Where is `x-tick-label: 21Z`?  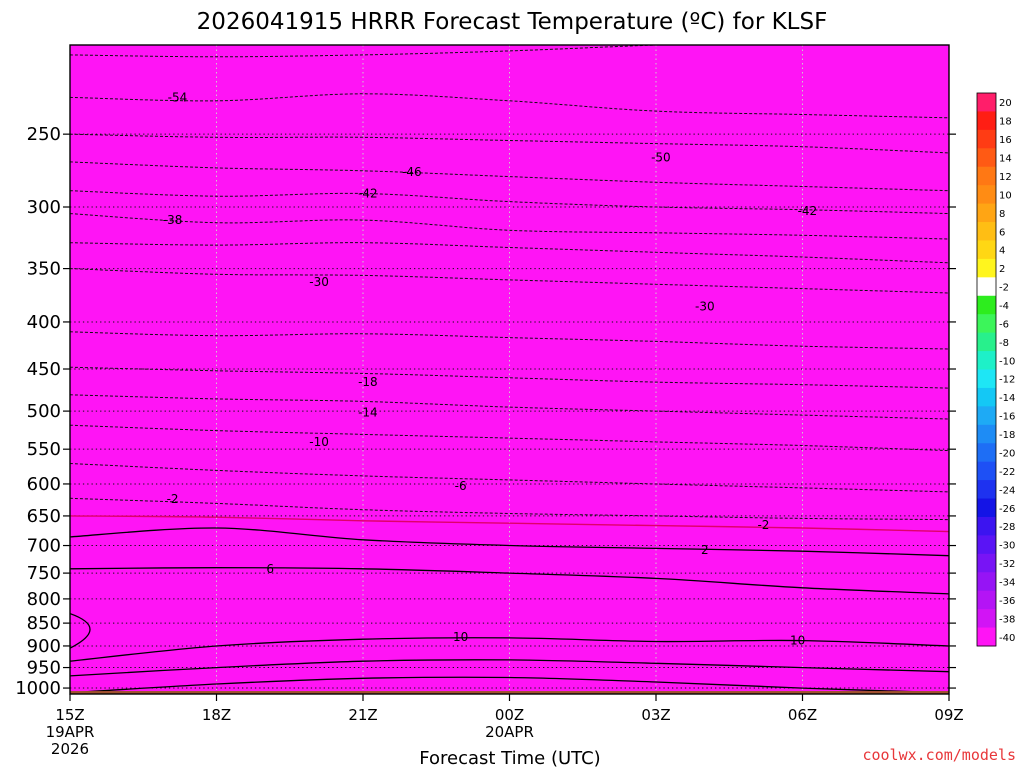 x-tick-label: 21Z is located at coordinates (362, 715).